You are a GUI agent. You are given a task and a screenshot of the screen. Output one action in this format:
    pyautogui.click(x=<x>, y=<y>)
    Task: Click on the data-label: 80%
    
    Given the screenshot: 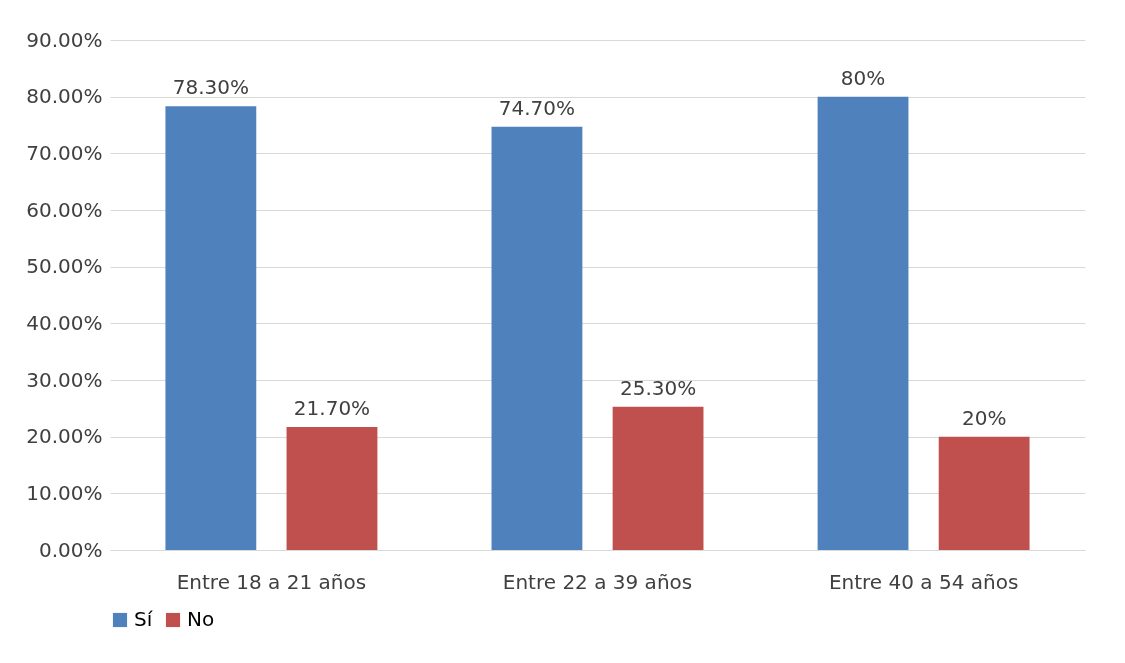 What is the action you would take?
    pyautogui.click(x=863, y=77)
    